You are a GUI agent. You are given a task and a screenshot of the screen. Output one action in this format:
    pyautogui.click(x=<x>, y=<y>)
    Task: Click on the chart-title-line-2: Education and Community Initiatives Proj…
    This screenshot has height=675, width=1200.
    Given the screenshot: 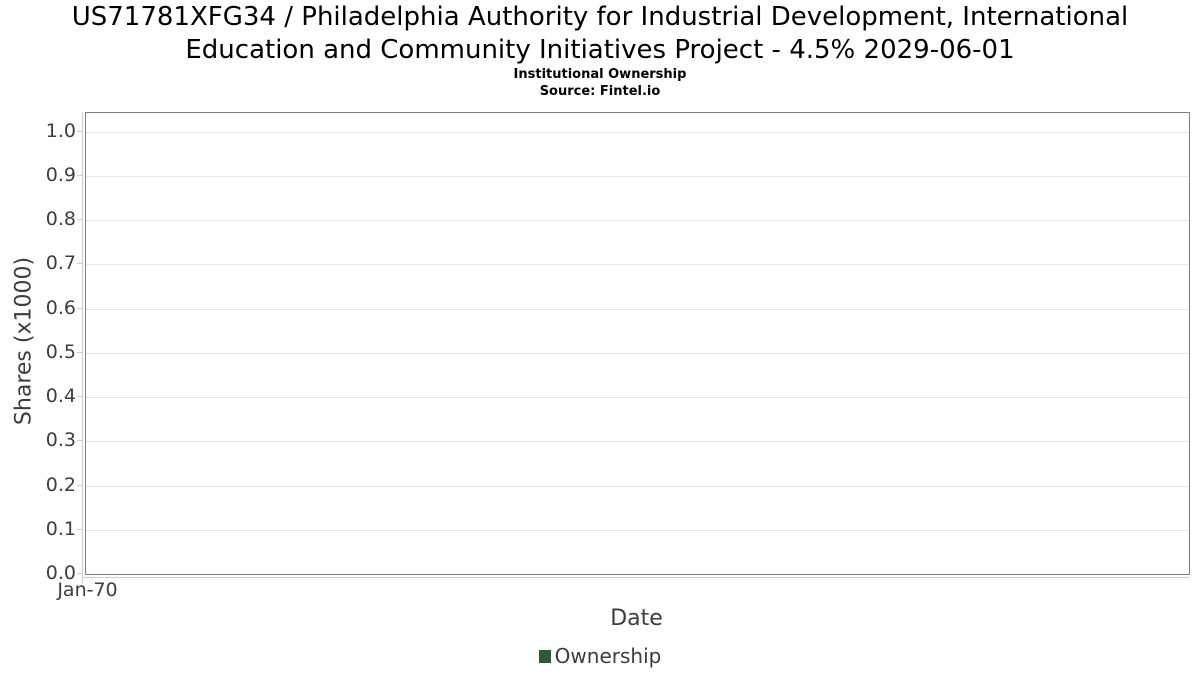 What is the action you would take?
    pyautogui.click(x=600, y=50)
    